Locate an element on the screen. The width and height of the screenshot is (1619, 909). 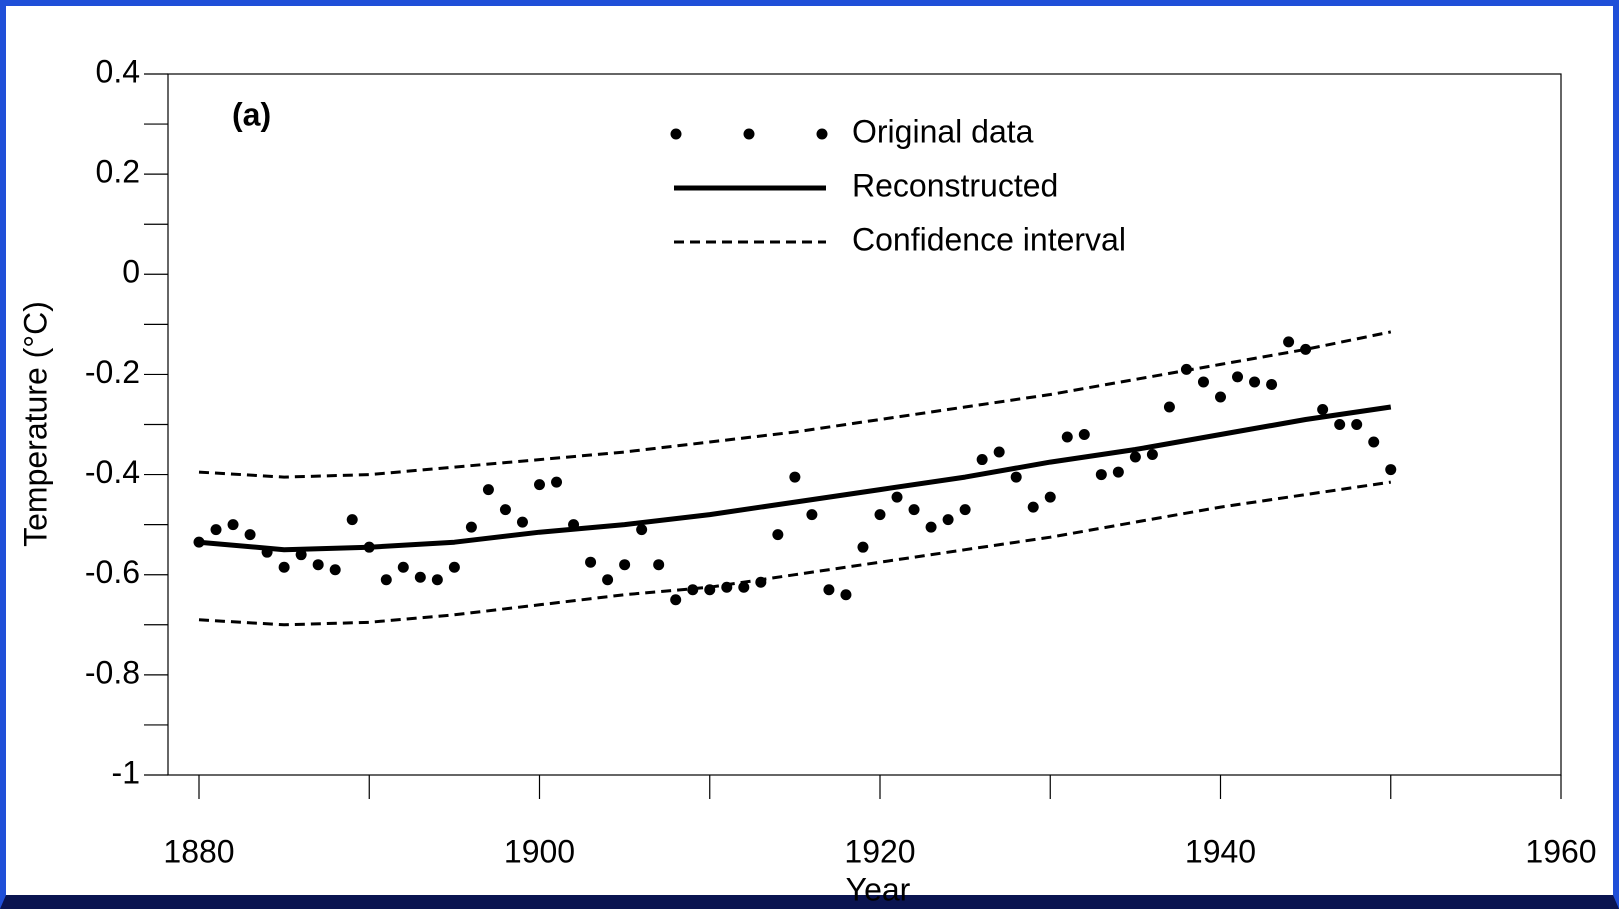
x-tick-label: 1900 is located at coordinates (539, 851).